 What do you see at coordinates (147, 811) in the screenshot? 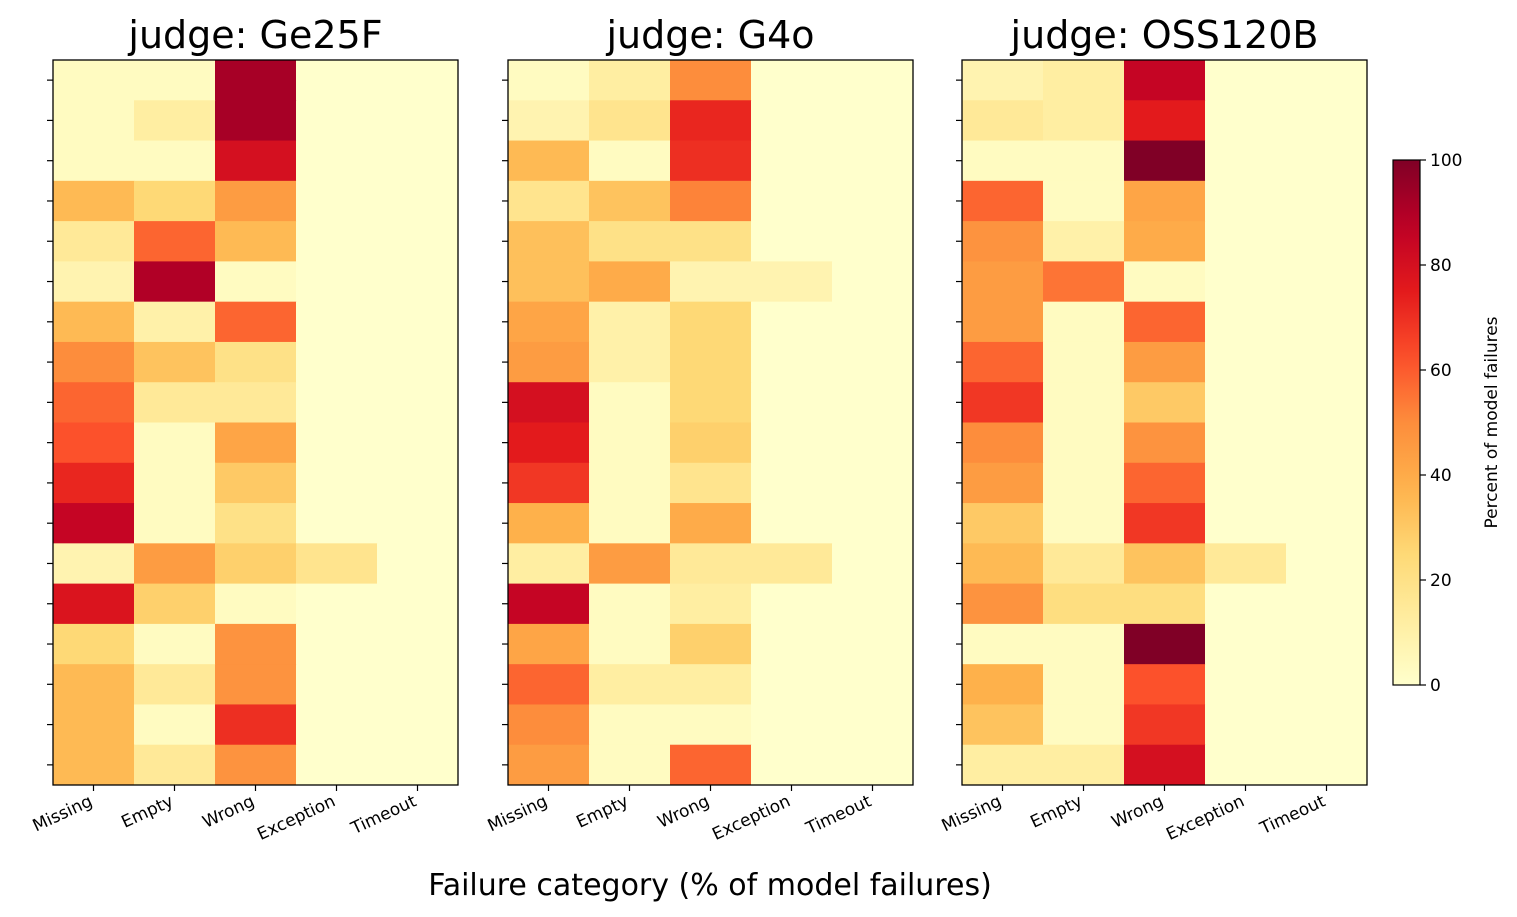
I see `x-tick-label: Empty` at bounding box center [147, 811].